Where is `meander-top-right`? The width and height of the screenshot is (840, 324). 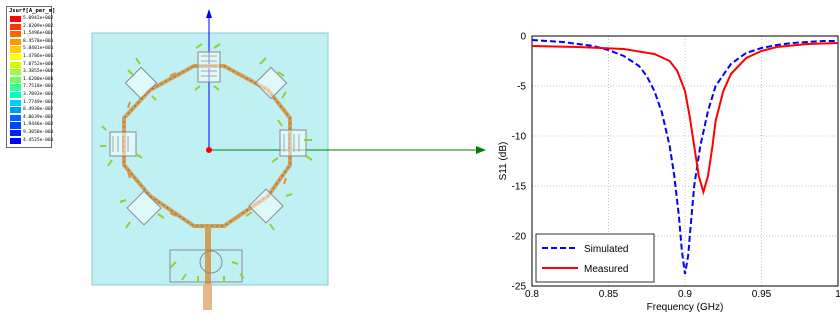
meander-top-right is located at coordinates (271, 83).